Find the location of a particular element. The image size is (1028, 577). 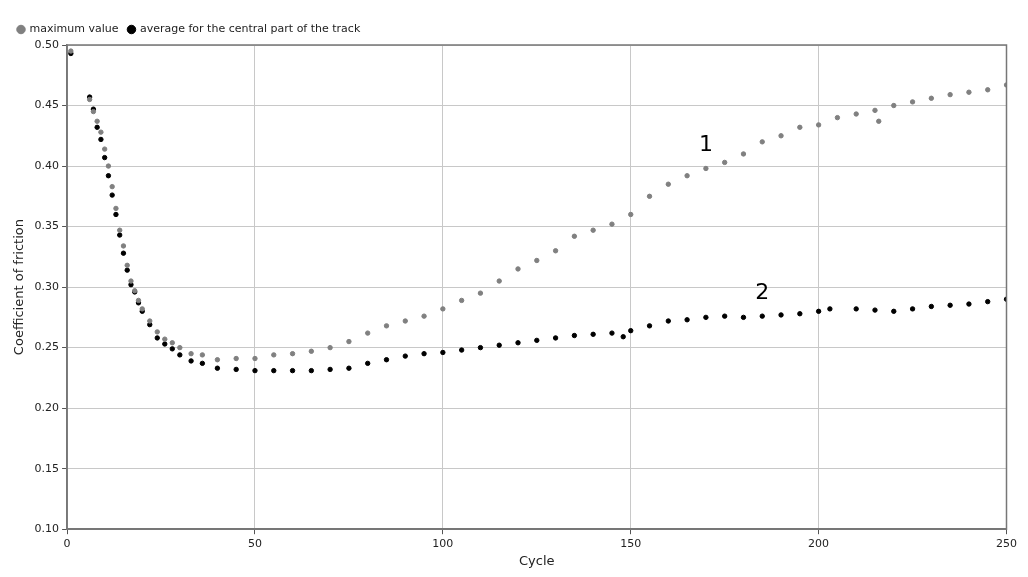

y-tick-label: 0.50 is located at coordinates (47, 44).